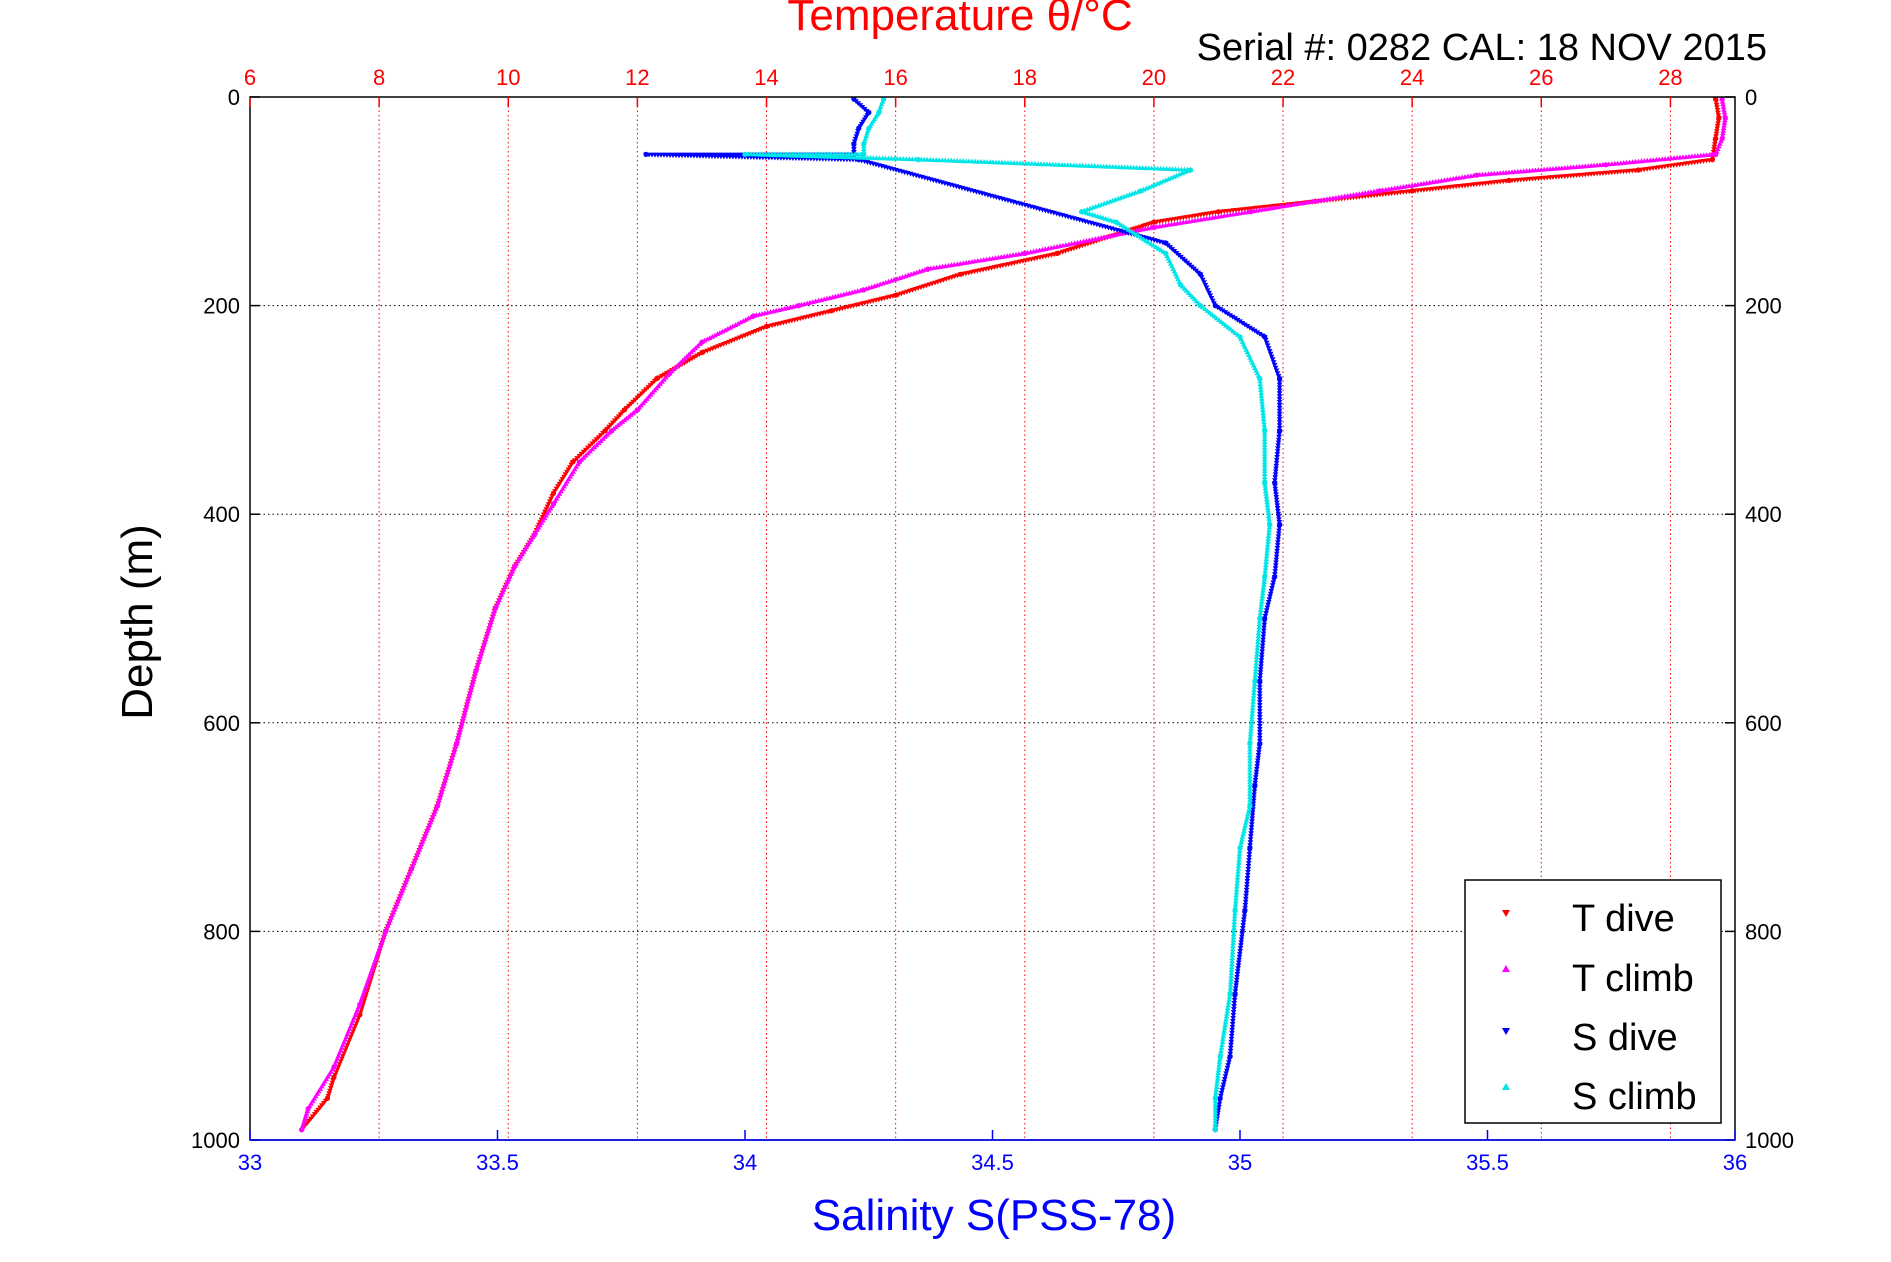  Describe the element at coordinates (1623, 919) in the screenshot. I see `legend-label-t-dive: T dive` at that location.